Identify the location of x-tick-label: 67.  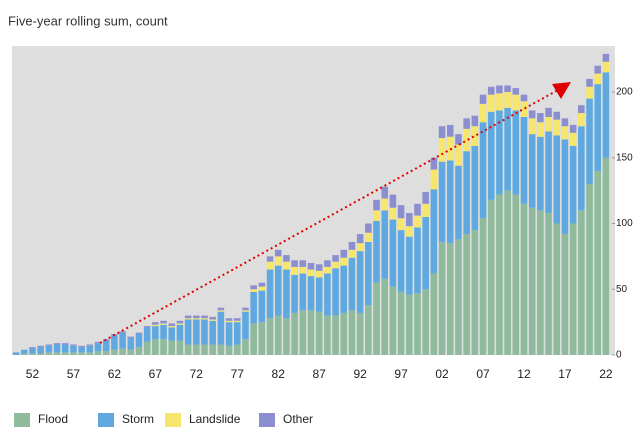
(156, 374).